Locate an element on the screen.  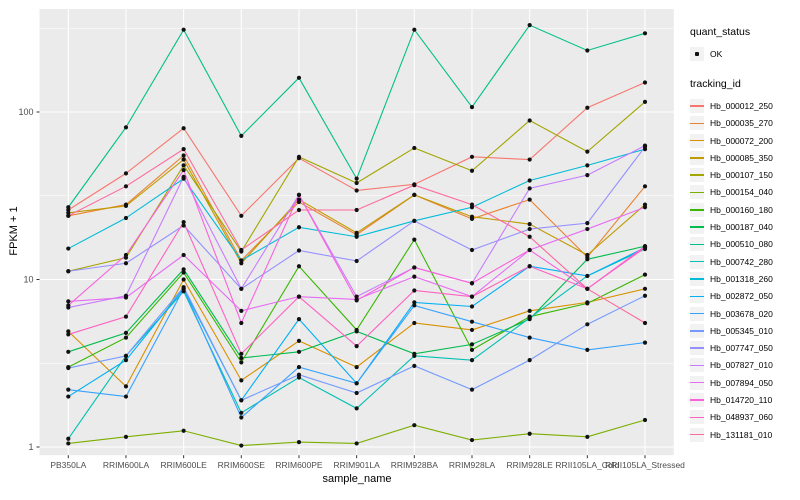
x-tick-label: RRIM928LA is located at coordinates (472, 465).